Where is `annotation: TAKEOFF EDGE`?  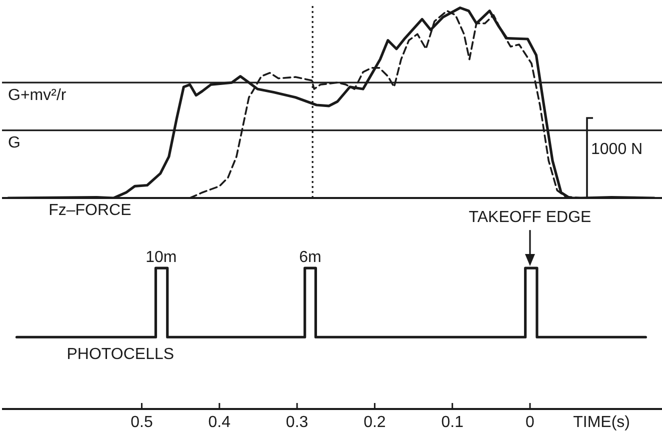 annotation: TAKEOFF EDGE is located at coordinates (530, 217).